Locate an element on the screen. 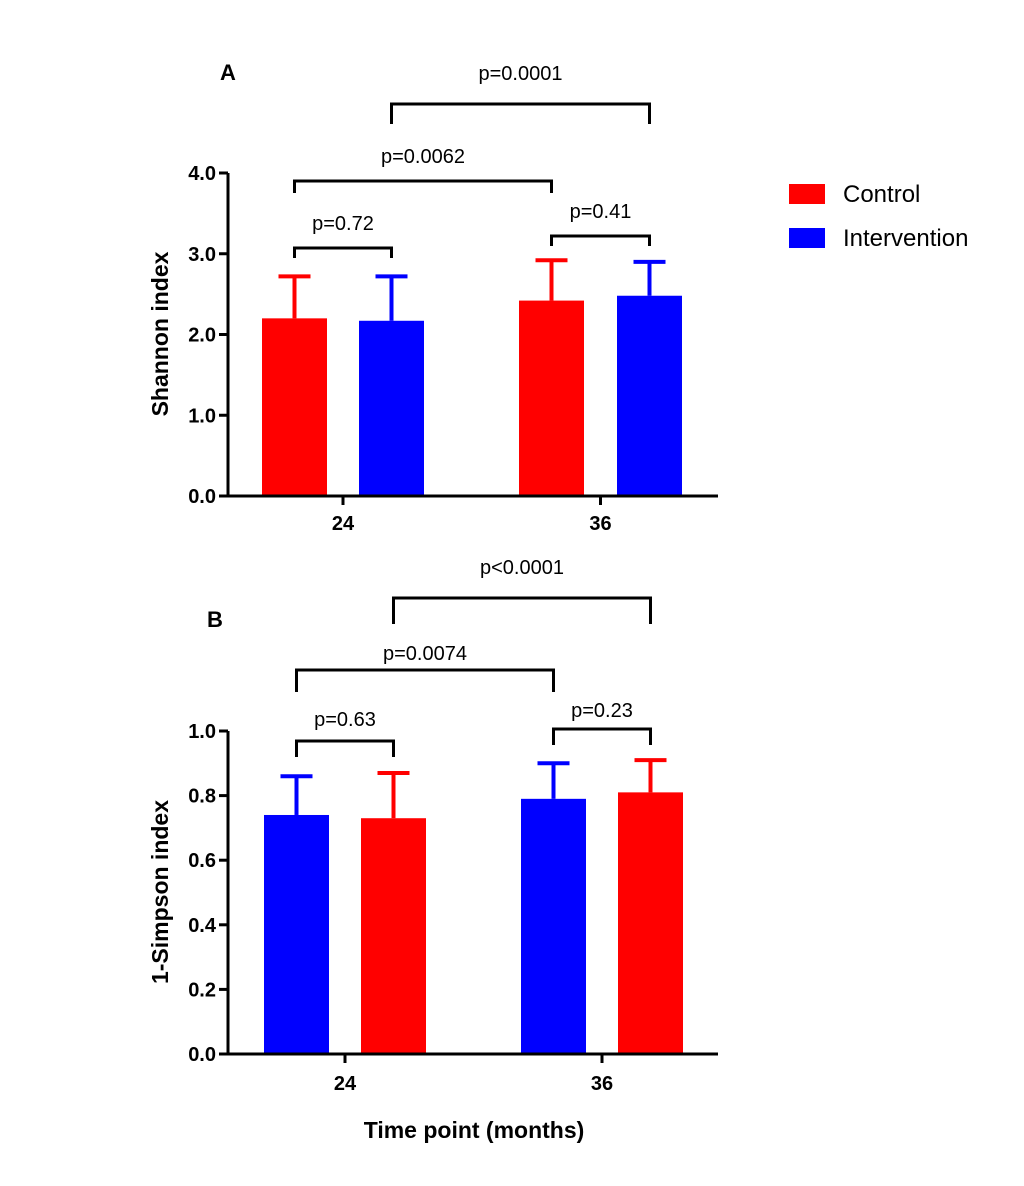 Image resolution: width=1024 pixels, height=1186 pixels. y-axis-label: 1-Simpson index is located at coordinates (160, 892).